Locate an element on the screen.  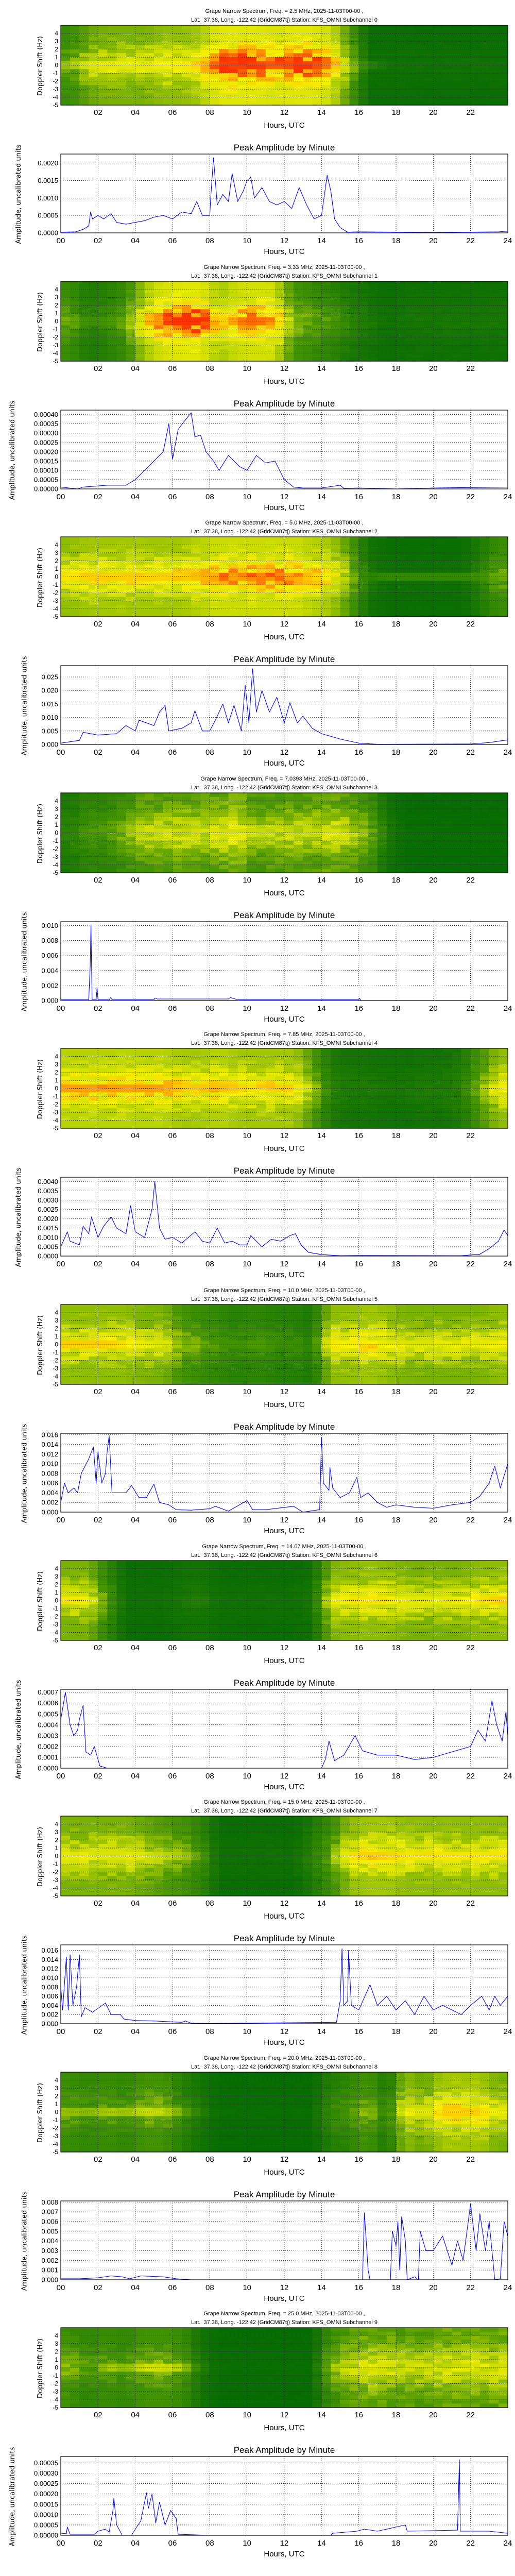
amplitude-title: Peak Amplitude by Minute is located at coordinates (284, 148).